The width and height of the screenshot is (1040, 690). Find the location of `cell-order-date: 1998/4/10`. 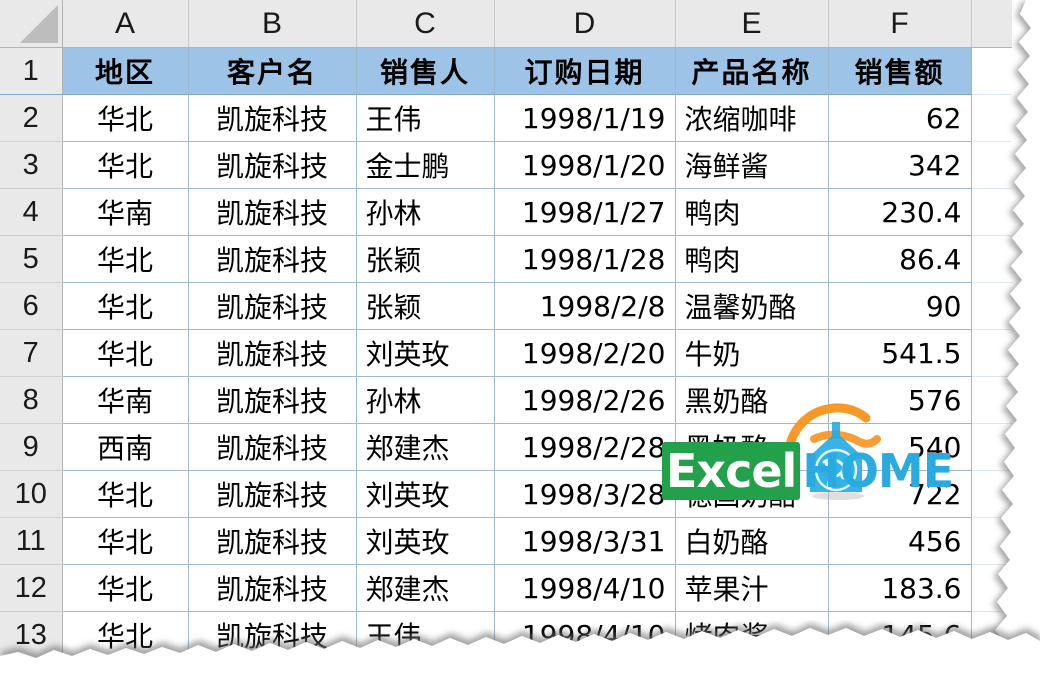

cell-order-date: 1998/4/10 is located at coordinates (585, 635).